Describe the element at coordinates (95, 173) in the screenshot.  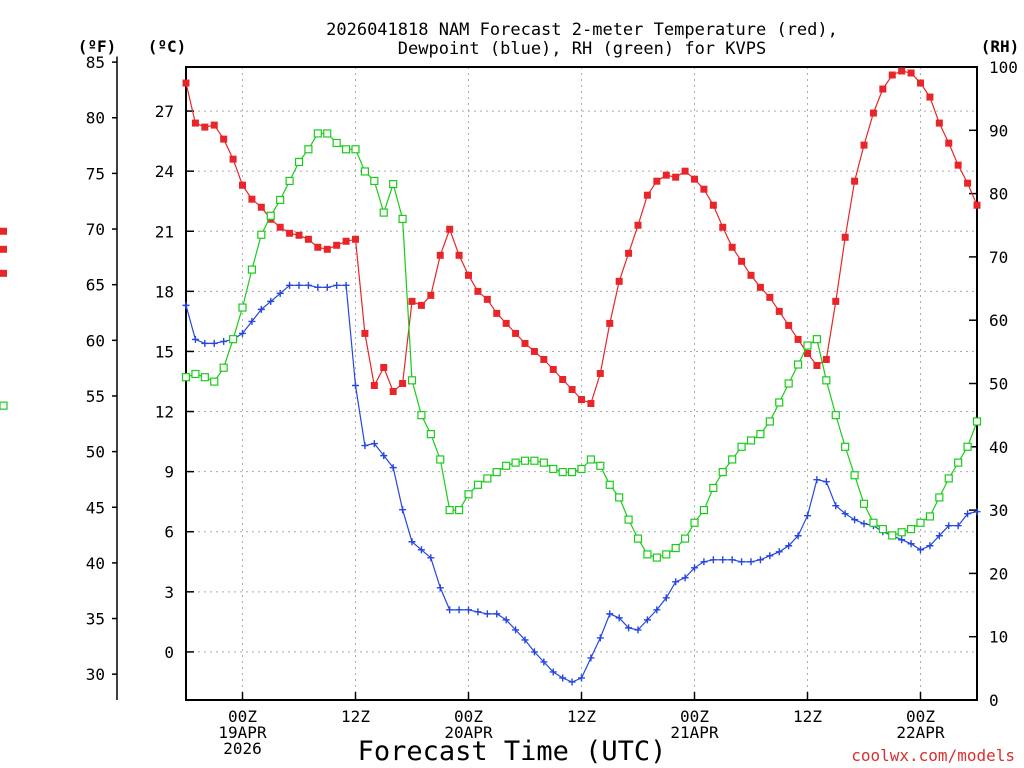
I see `fahrenheit-tick-label: 75` at that location.